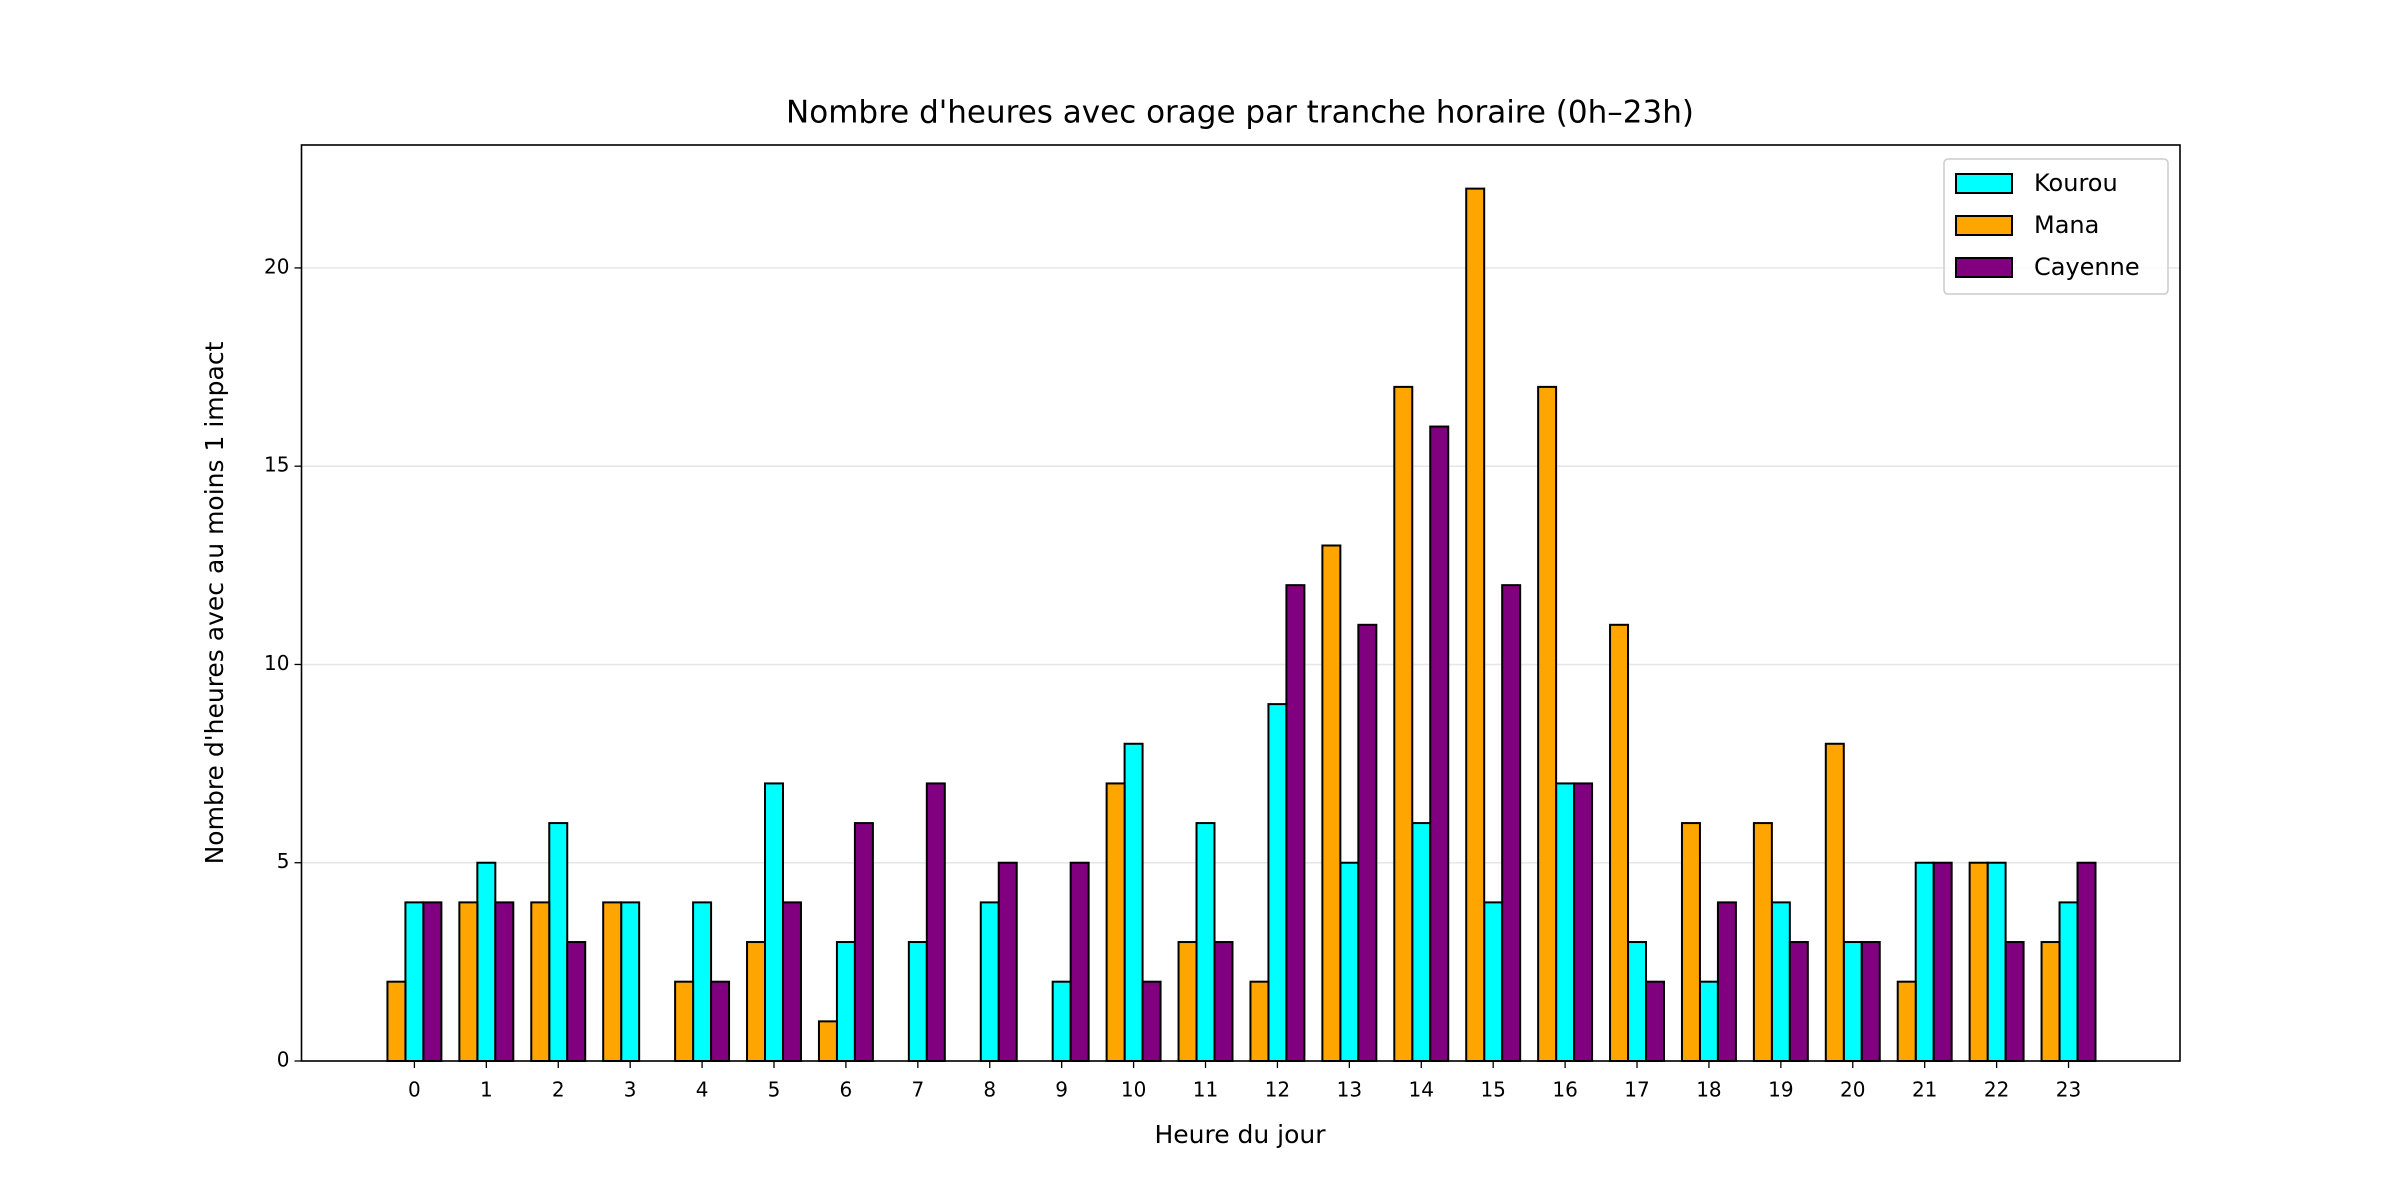 The width and height of the screenshot is (2400, 1200). I want to click on x-tick-label: 11, so click(1205, 1090).